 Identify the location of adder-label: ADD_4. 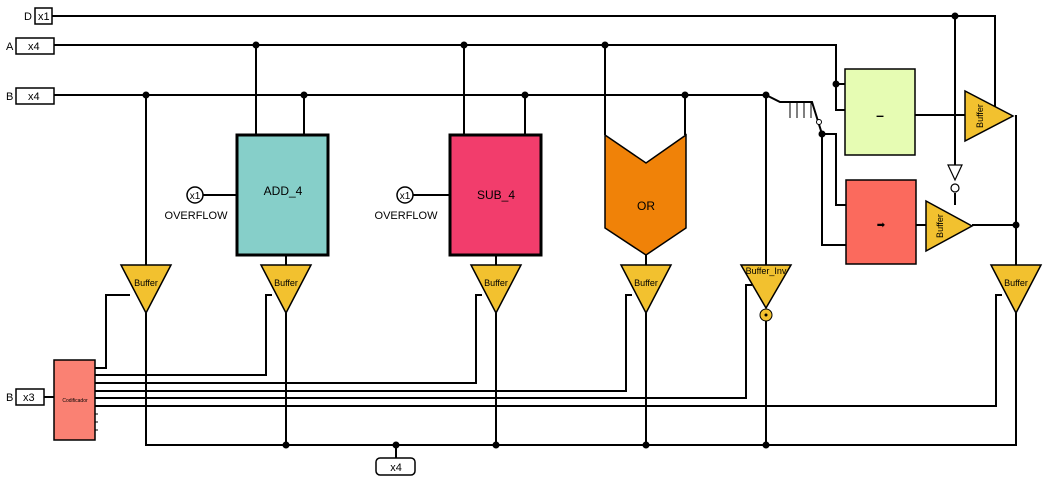
(283, 191).